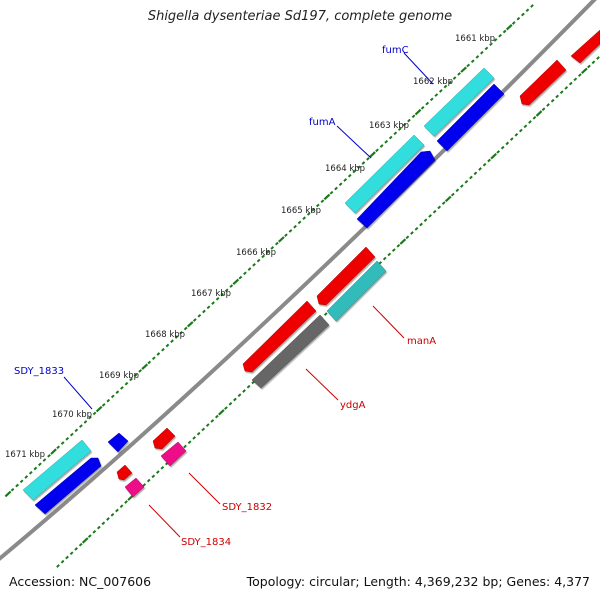  Describe the element at coordinates (124, 472) in the screenshot. I see `SDY_1834-cds` at that location.